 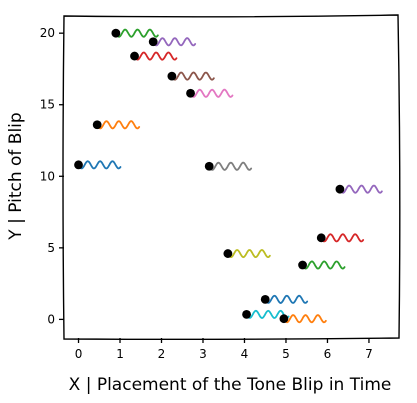 I want to click on x-axis-ticks: 0 1 2 3 4 5 6 7, so click(x=224, y=349).